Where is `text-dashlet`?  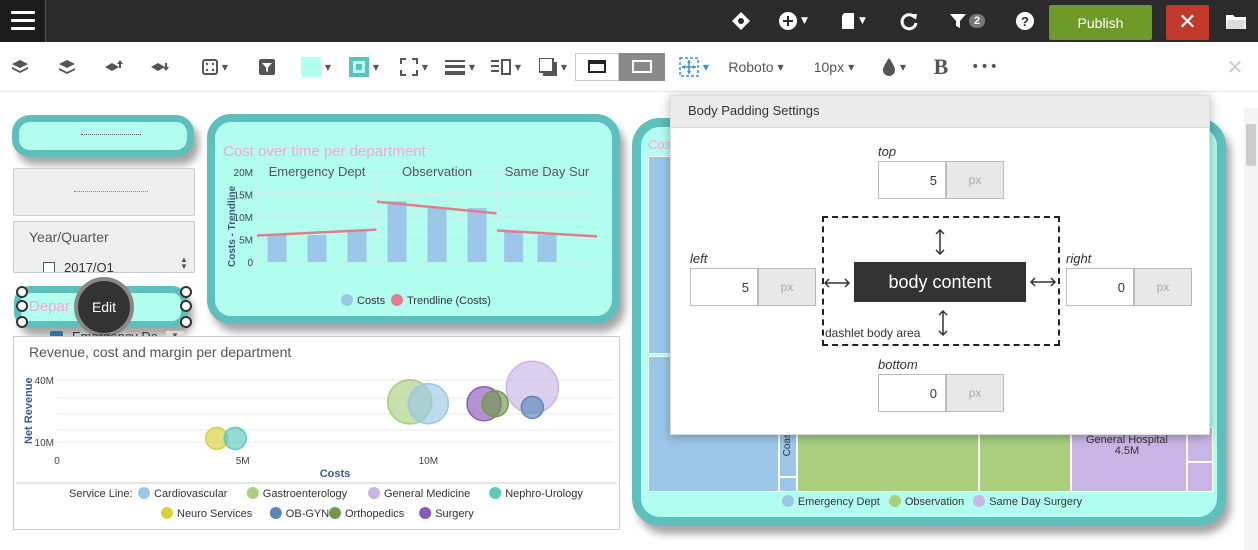 text-dashlet is located at coordinates (104, 192).